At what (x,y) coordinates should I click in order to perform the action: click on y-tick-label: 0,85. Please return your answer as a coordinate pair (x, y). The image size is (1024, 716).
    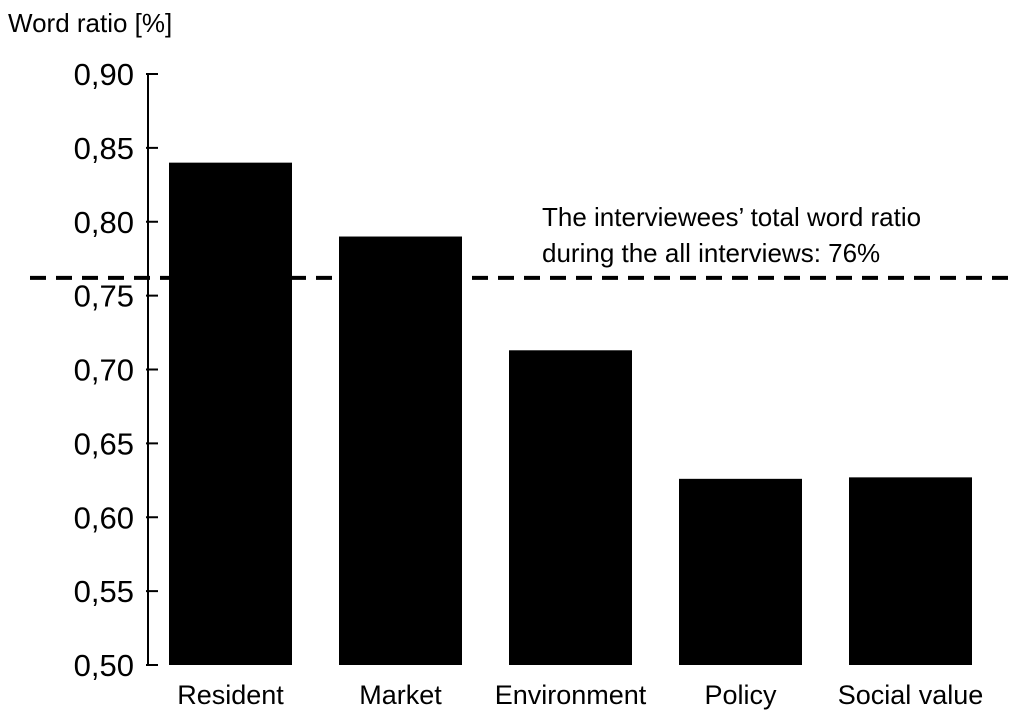
    Looking at the image, I should click on (104, 148).